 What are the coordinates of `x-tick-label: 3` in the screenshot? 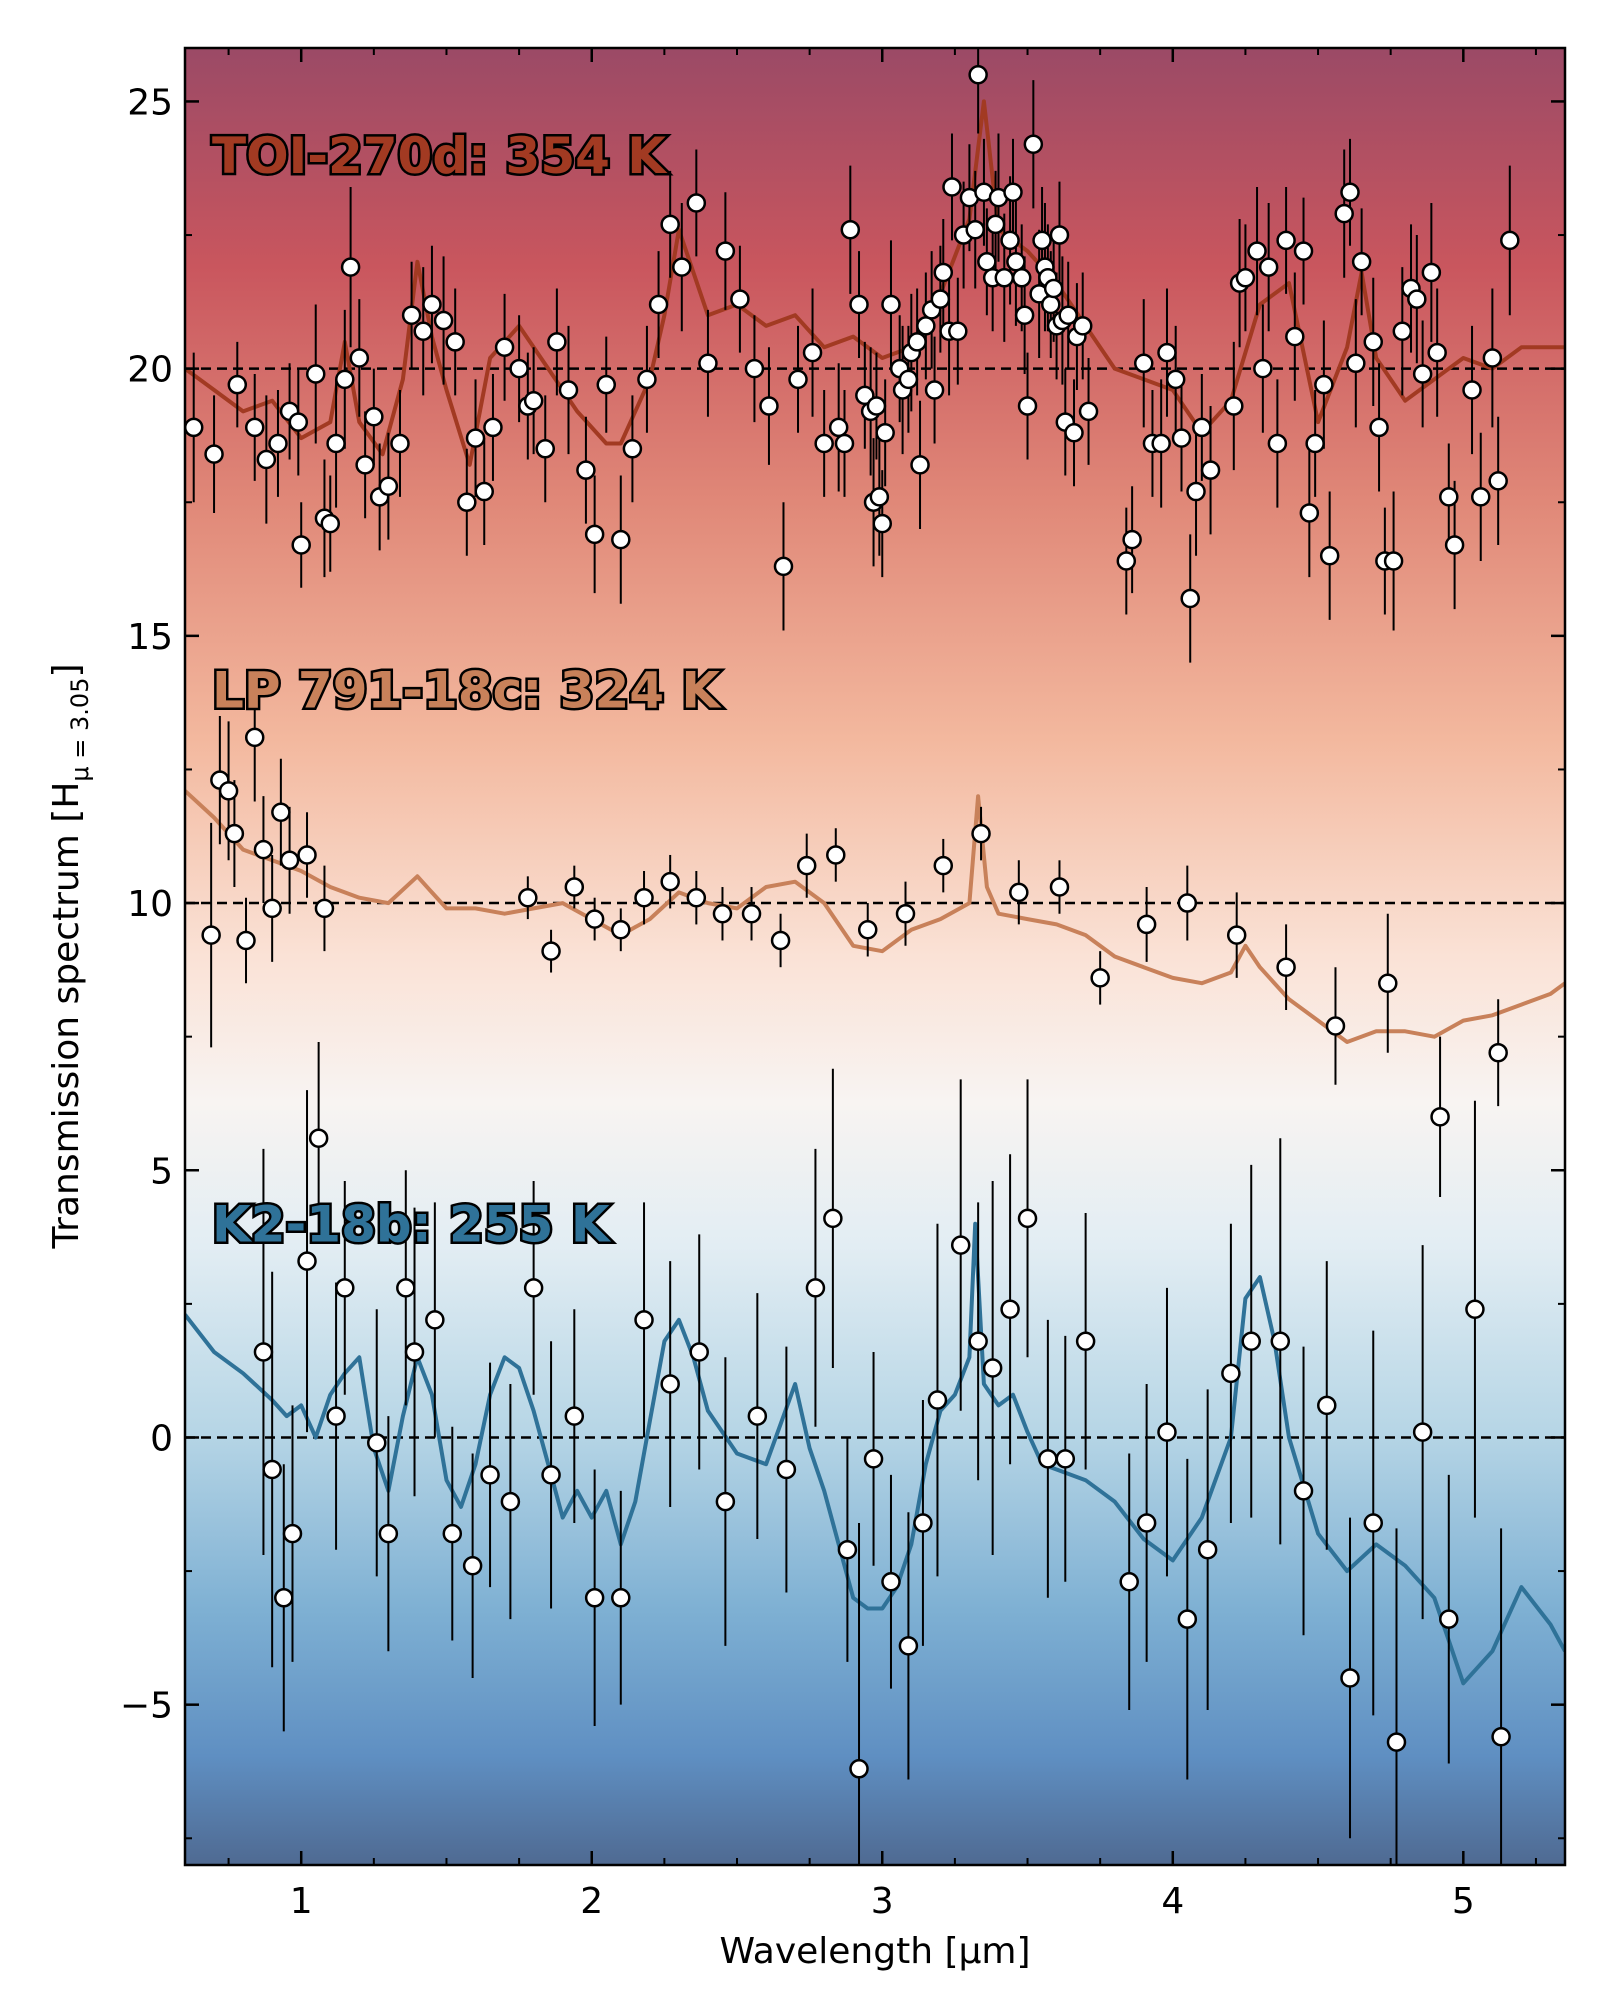 It's located at (882, 1901).